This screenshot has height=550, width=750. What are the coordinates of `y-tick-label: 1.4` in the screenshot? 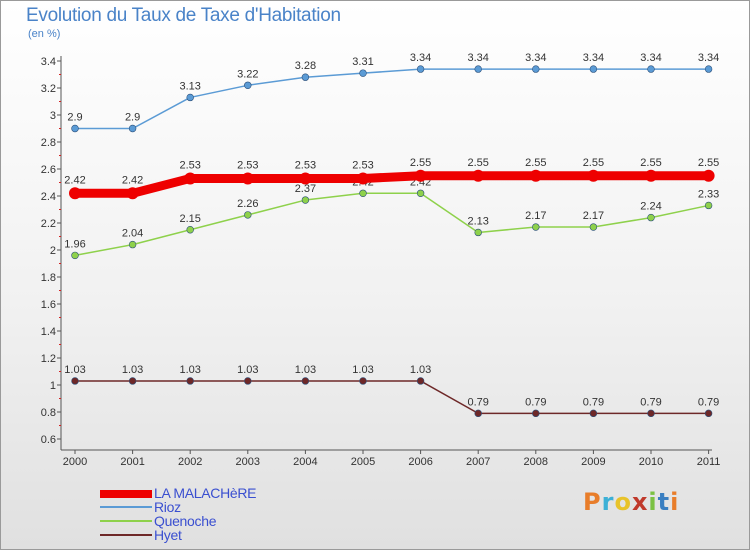 It's located at (48, 332).